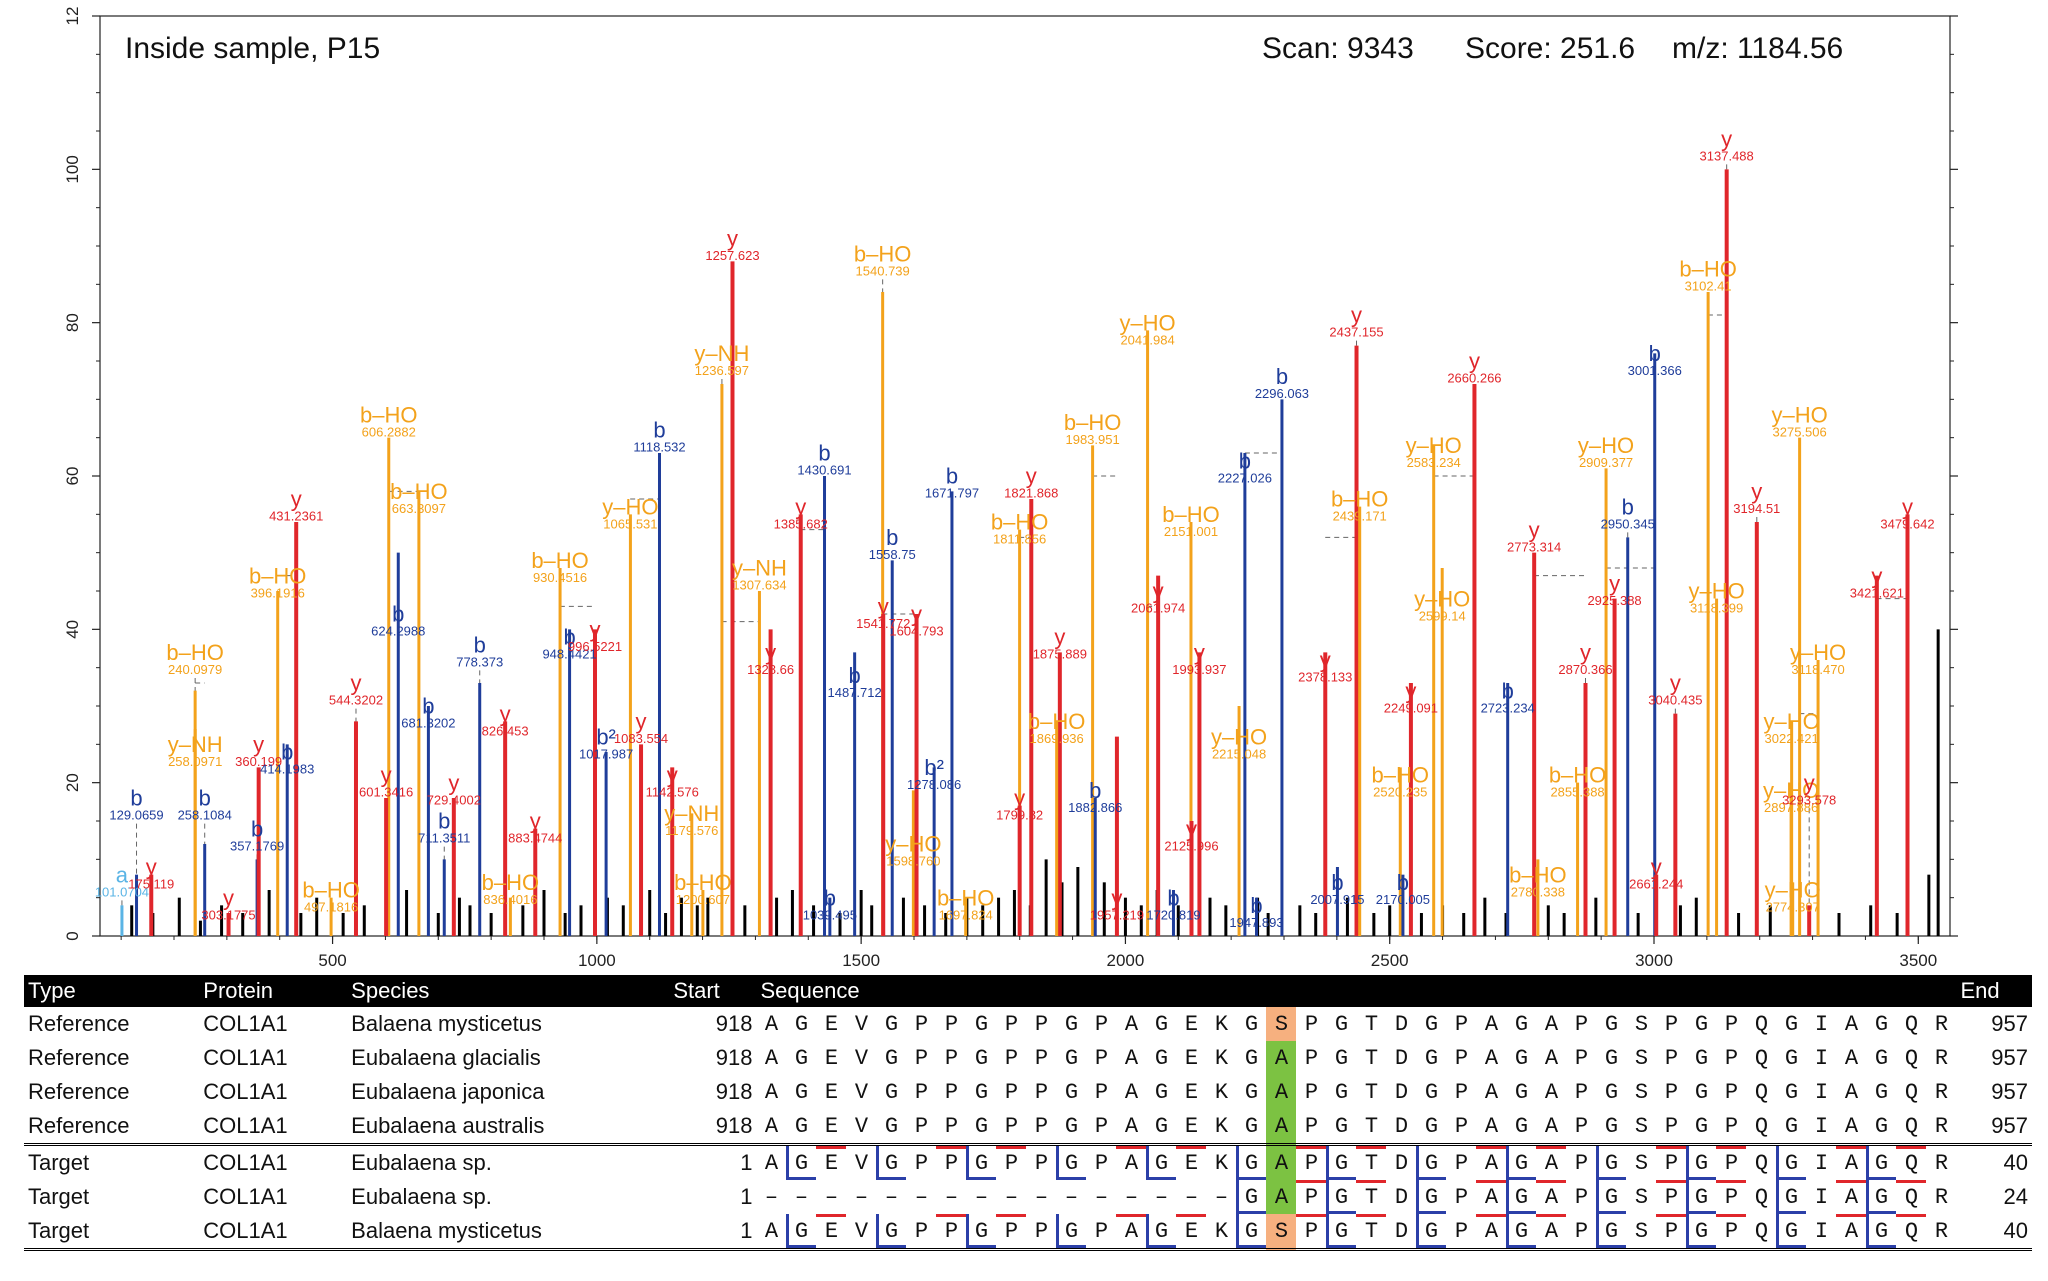 The height and width of the screenshot is (1281, 2048). I want to click on ion-mz-label: 3040.435, so click(1675, 700).